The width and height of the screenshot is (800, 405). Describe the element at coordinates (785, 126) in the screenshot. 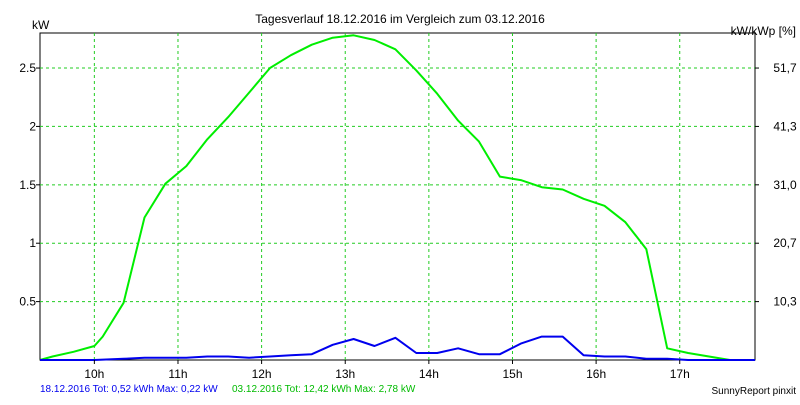

I see `y-right-tick-label: 41,3` at that location.